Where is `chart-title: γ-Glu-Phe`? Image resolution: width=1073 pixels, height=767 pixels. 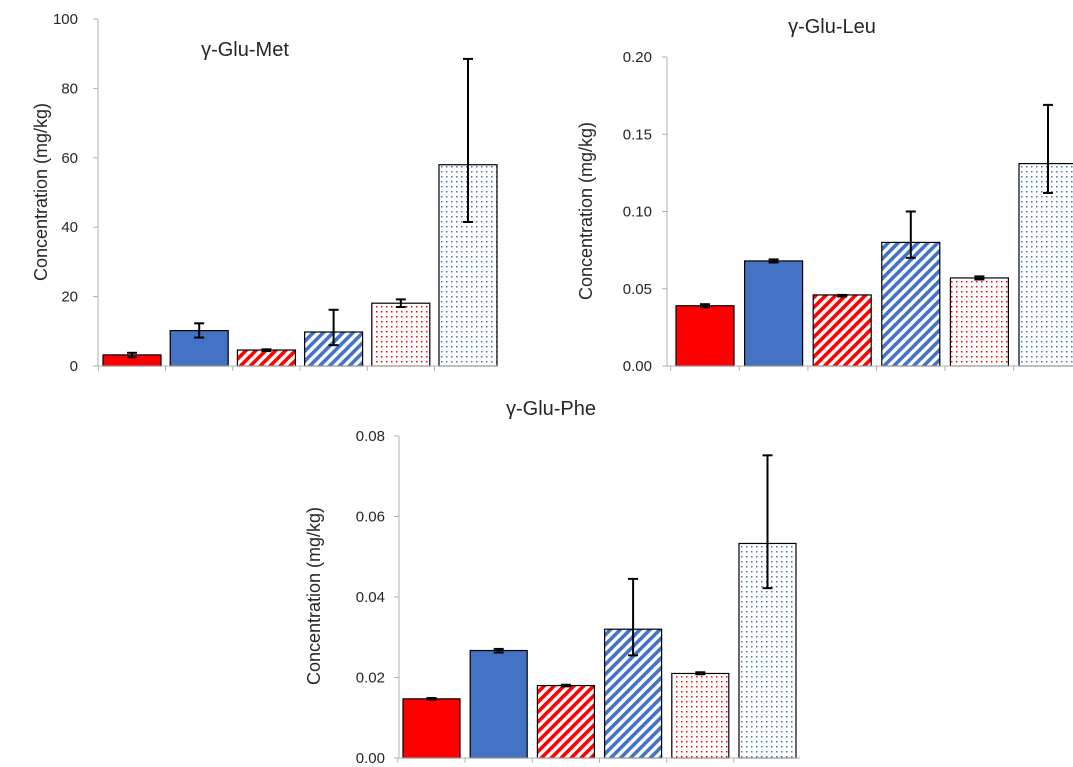
chart-title: γ-Glu-Phe is located at coordinates (551, 409).